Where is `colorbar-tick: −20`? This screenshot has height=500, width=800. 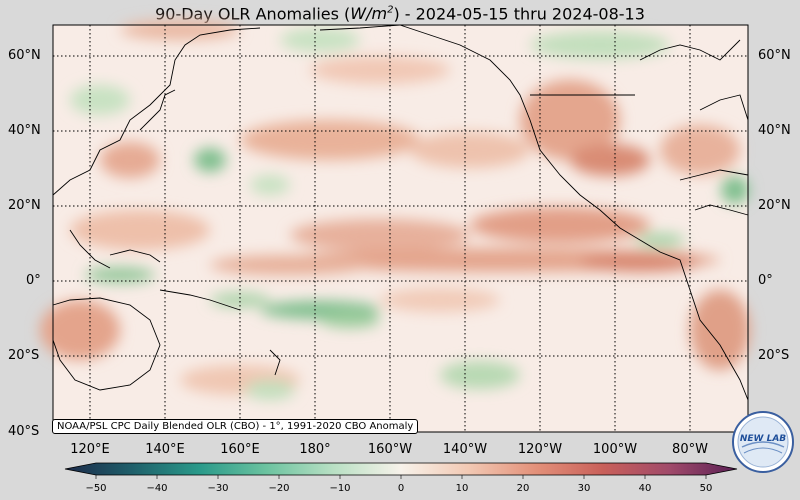 colorbar-tick: −20 is located at coordinates (279, 488).